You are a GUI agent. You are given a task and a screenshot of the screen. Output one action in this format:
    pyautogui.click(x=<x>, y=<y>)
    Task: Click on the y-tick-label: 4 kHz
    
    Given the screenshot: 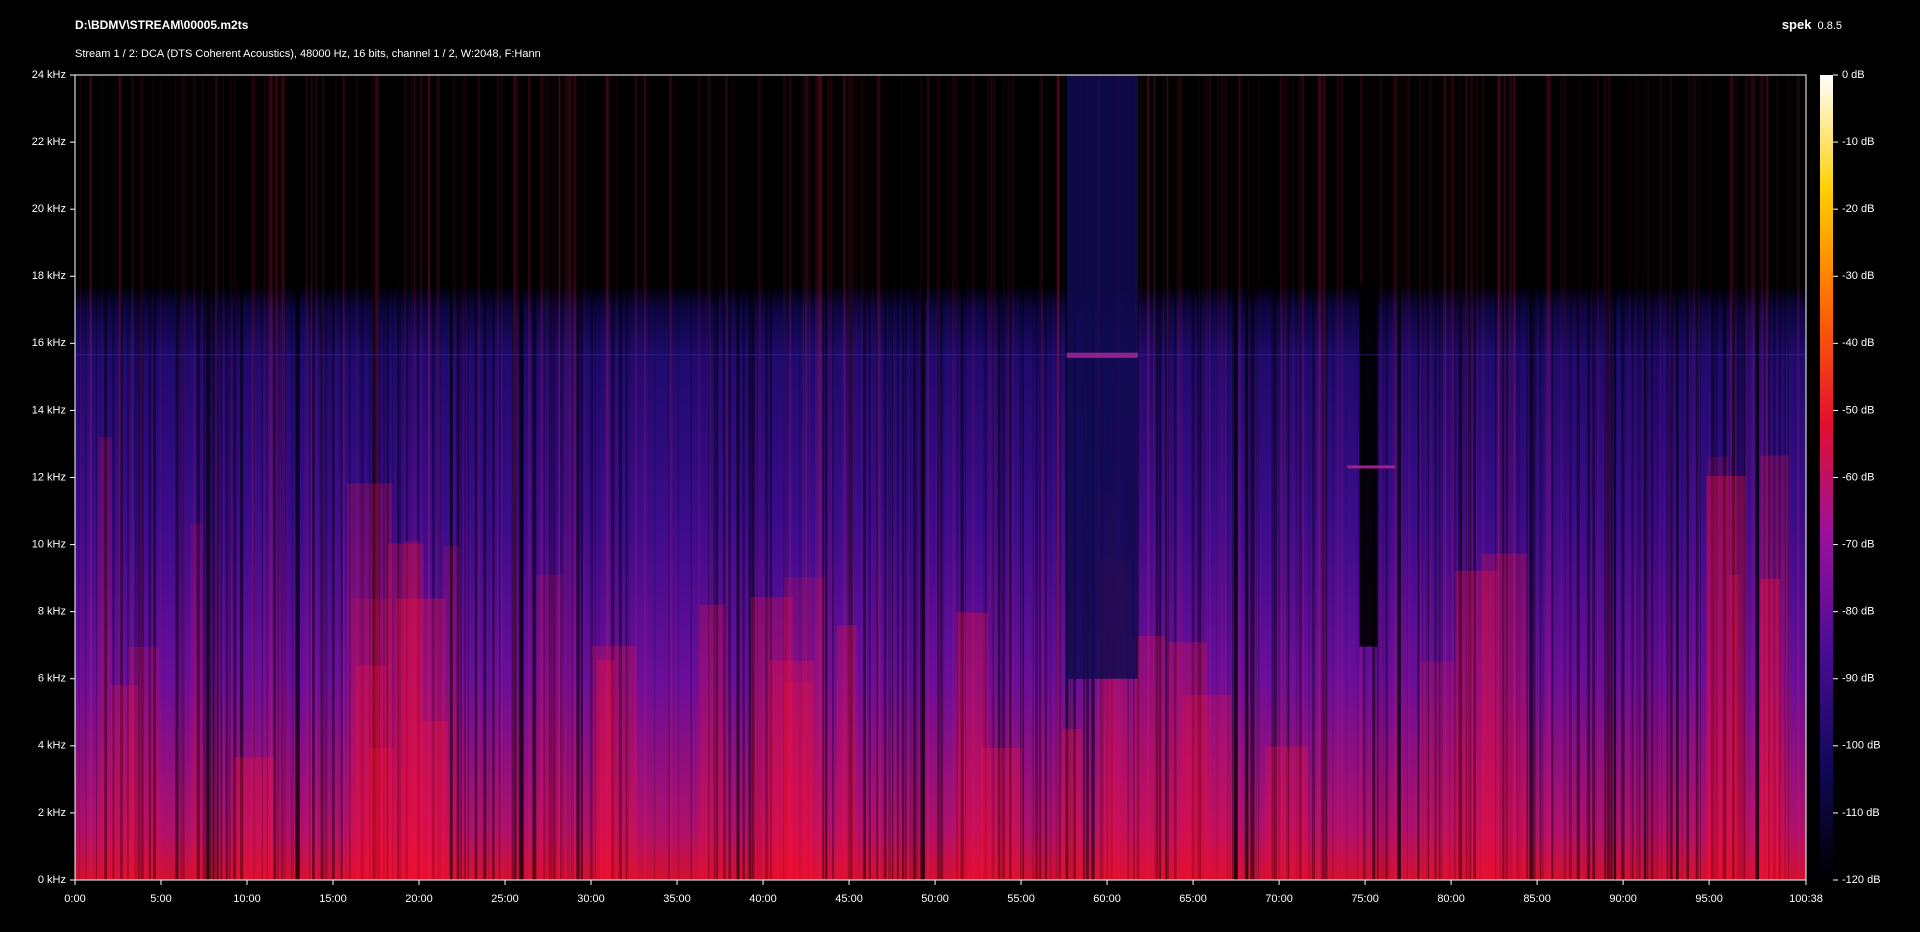 What is the action you would take?
    pyautogui.click(x=52, y=746)
    